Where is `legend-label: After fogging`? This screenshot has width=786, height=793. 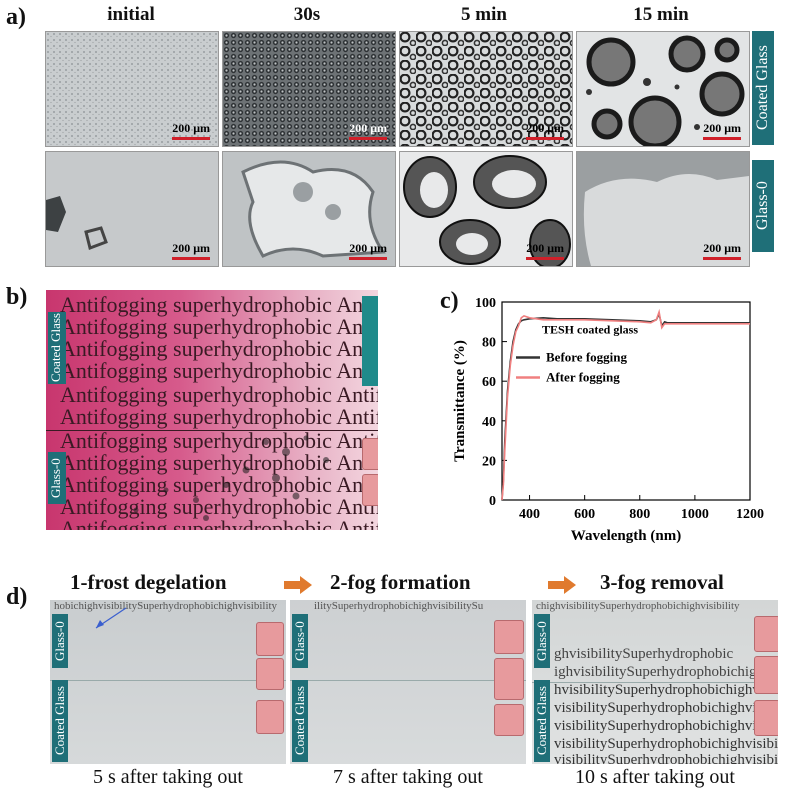 legend-label: After fogging is located at coordinates (583, 376).